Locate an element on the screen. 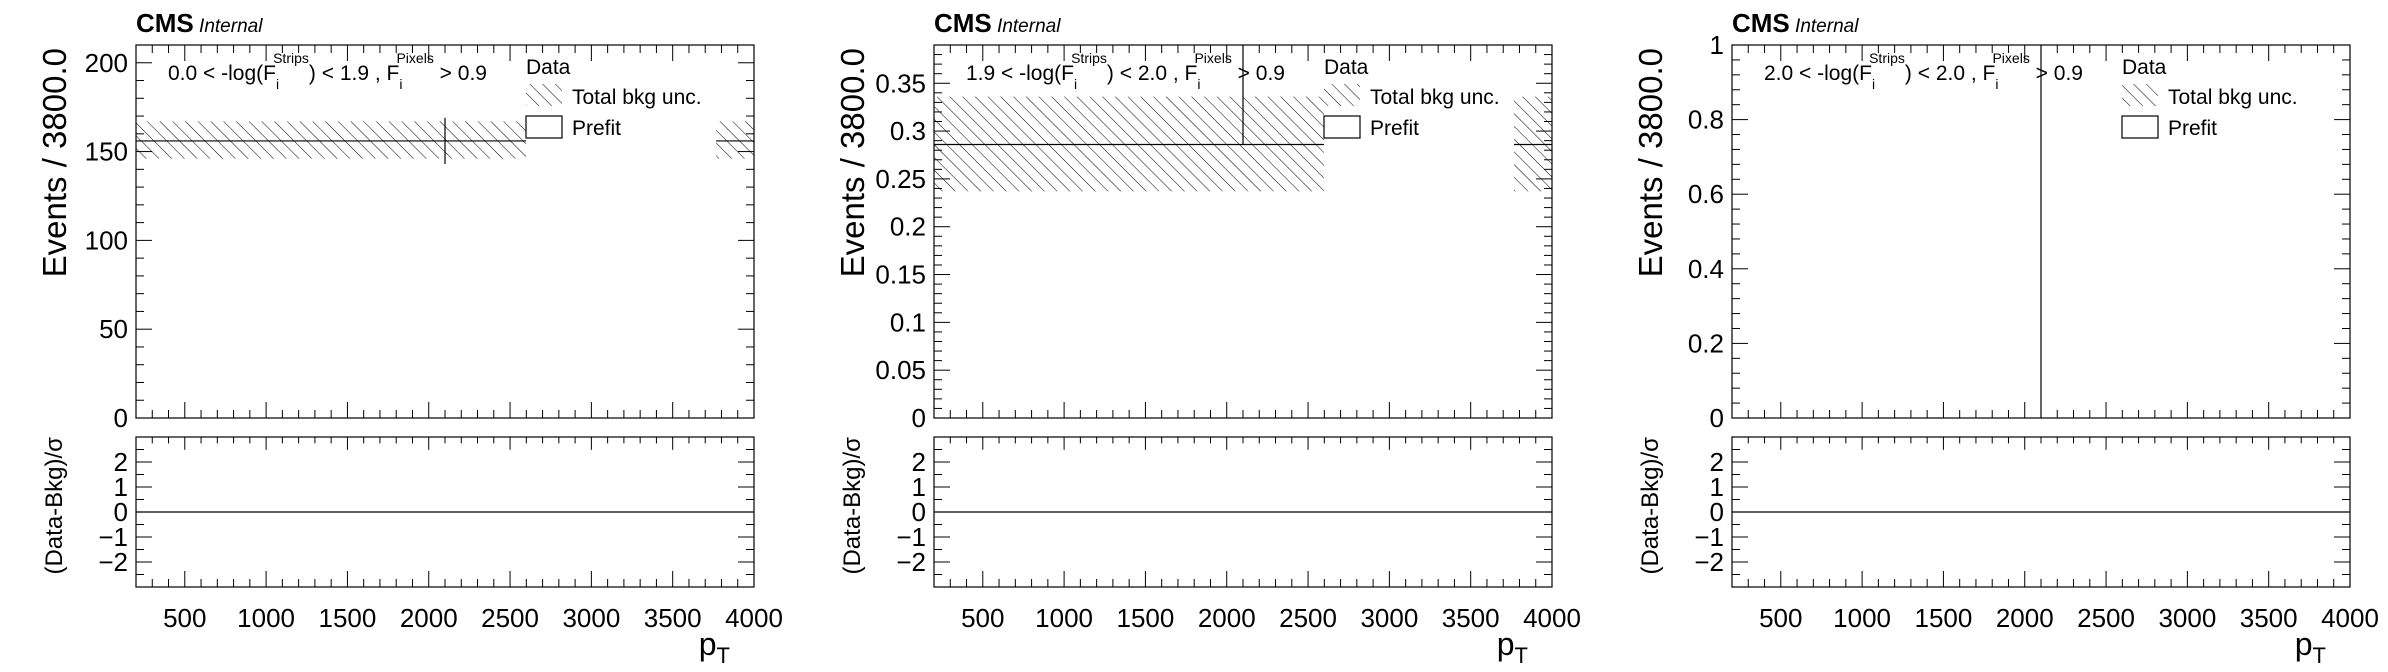  region-label-part: ) < 1.9 , F is located at coordinates (354, 73).